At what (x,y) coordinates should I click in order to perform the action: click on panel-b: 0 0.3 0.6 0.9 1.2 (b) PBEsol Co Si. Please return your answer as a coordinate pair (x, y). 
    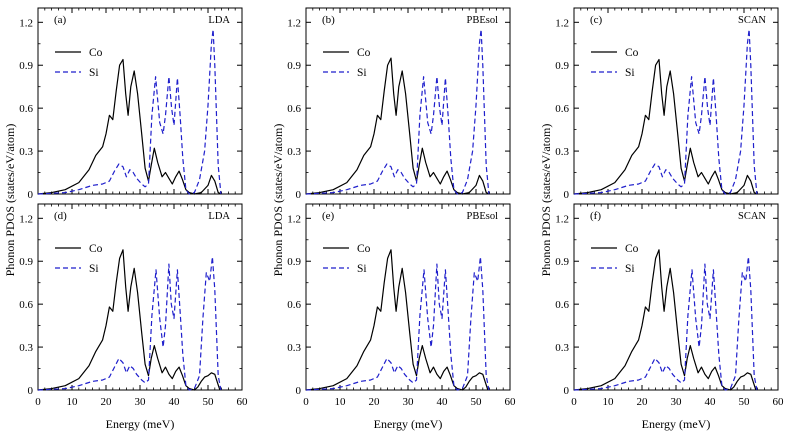
    Looking at the image, I should click on (399, 104).